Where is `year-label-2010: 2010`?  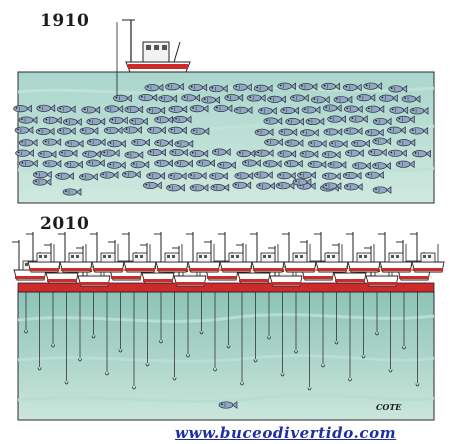 year-label-2010: 2010 is located at coordinates (65, 224).